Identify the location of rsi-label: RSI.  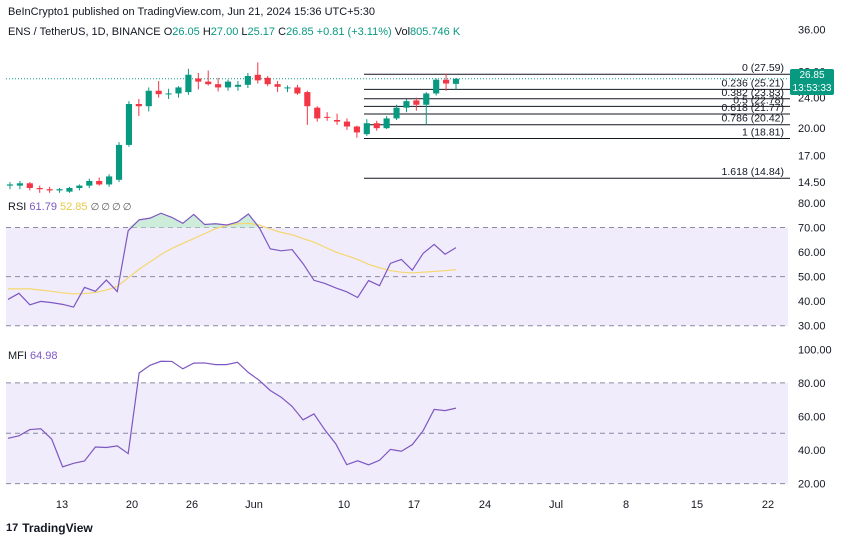
(17, 207).